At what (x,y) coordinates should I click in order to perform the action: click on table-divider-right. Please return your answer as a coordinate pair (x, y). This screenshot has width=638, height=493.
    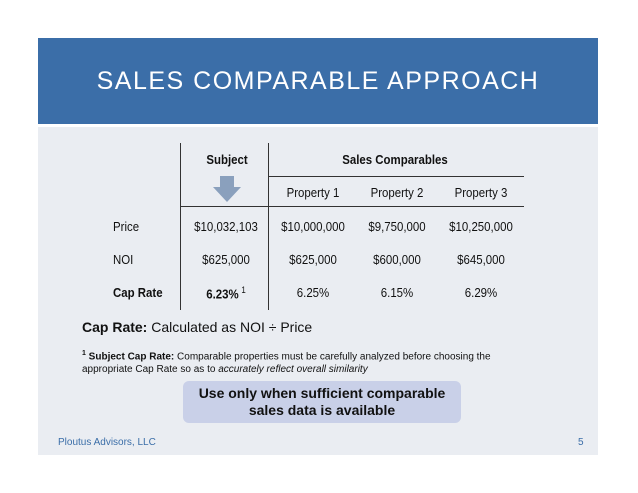
    Looking at the image, I should click on (268, 226).